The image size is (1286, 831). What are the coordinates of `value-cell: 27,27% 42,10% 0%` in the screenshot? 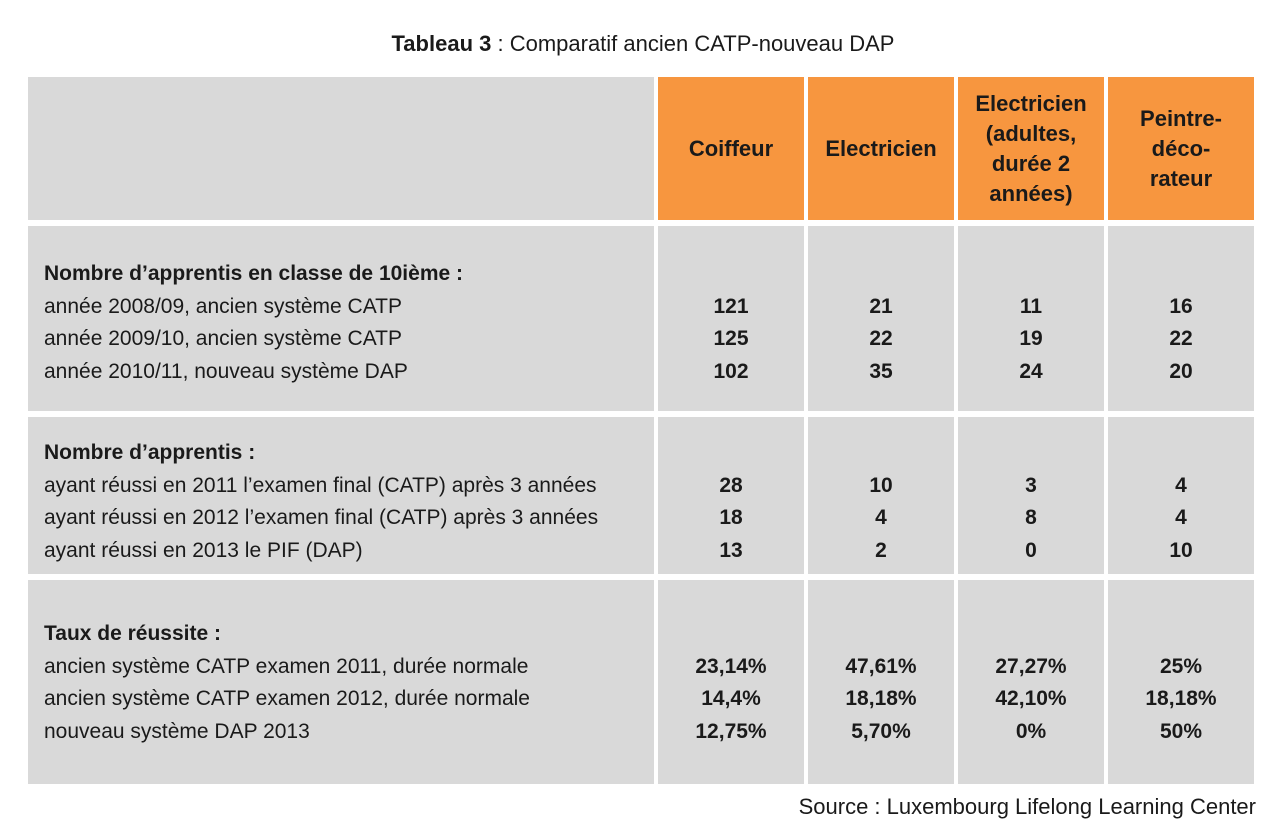 It's located at (1031, 682).